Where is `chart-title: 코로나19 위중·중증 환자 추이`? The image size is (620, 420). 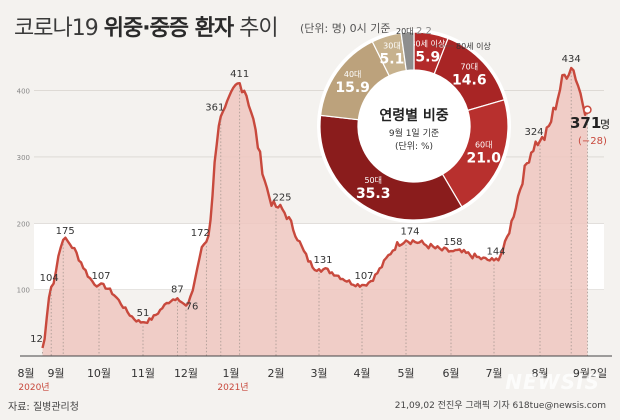
chart-title: 코로나19 위중·중증 환자 추이 is located at coordinates (146, 26).